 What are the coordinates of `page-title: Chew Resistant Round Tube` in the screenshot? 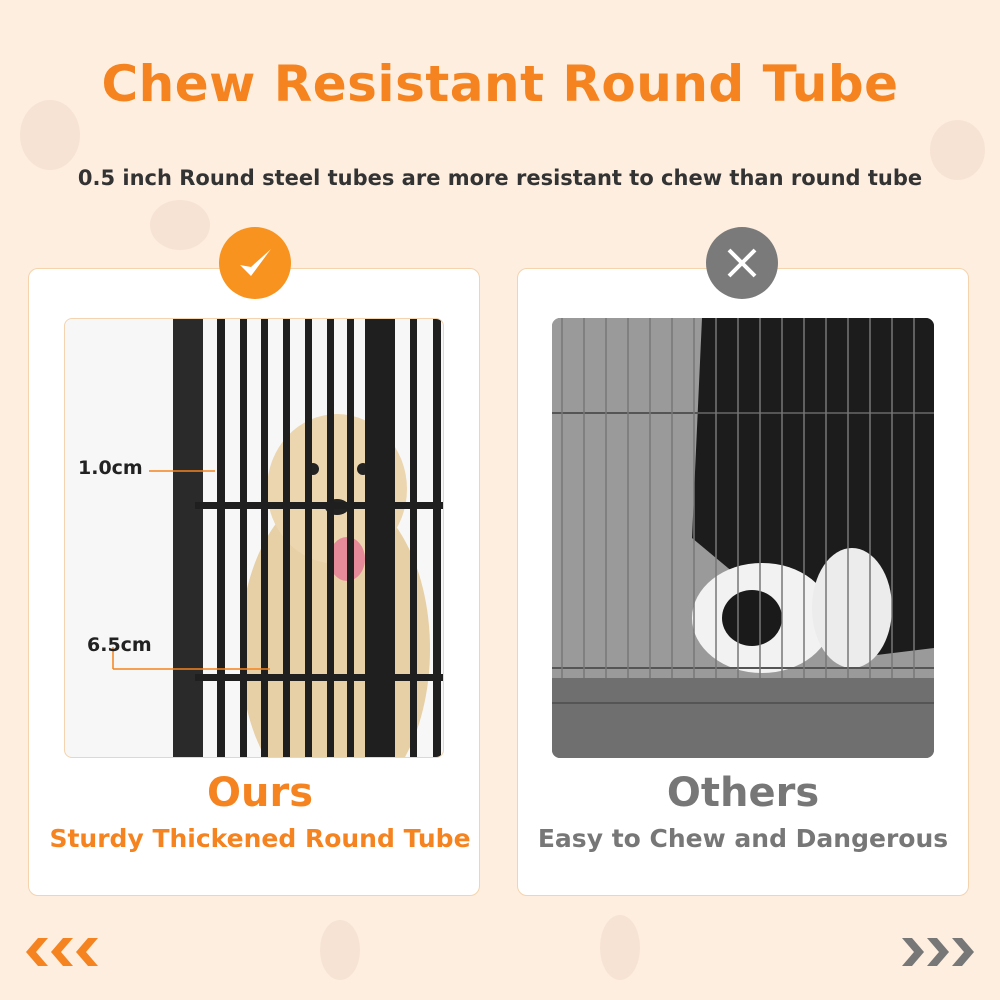 It's located at (500, 84).